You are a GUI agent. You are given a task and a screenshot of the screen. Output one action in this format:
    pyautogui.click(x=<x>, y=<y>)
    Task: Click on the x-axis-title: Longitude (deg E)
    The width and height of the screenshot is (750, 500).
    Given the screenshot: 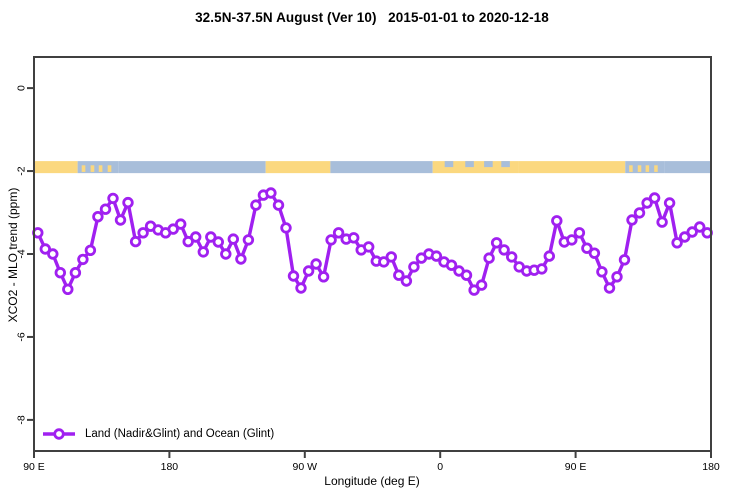 What is the action you would take?
    pyautogui.click(x=372, y=481)
    